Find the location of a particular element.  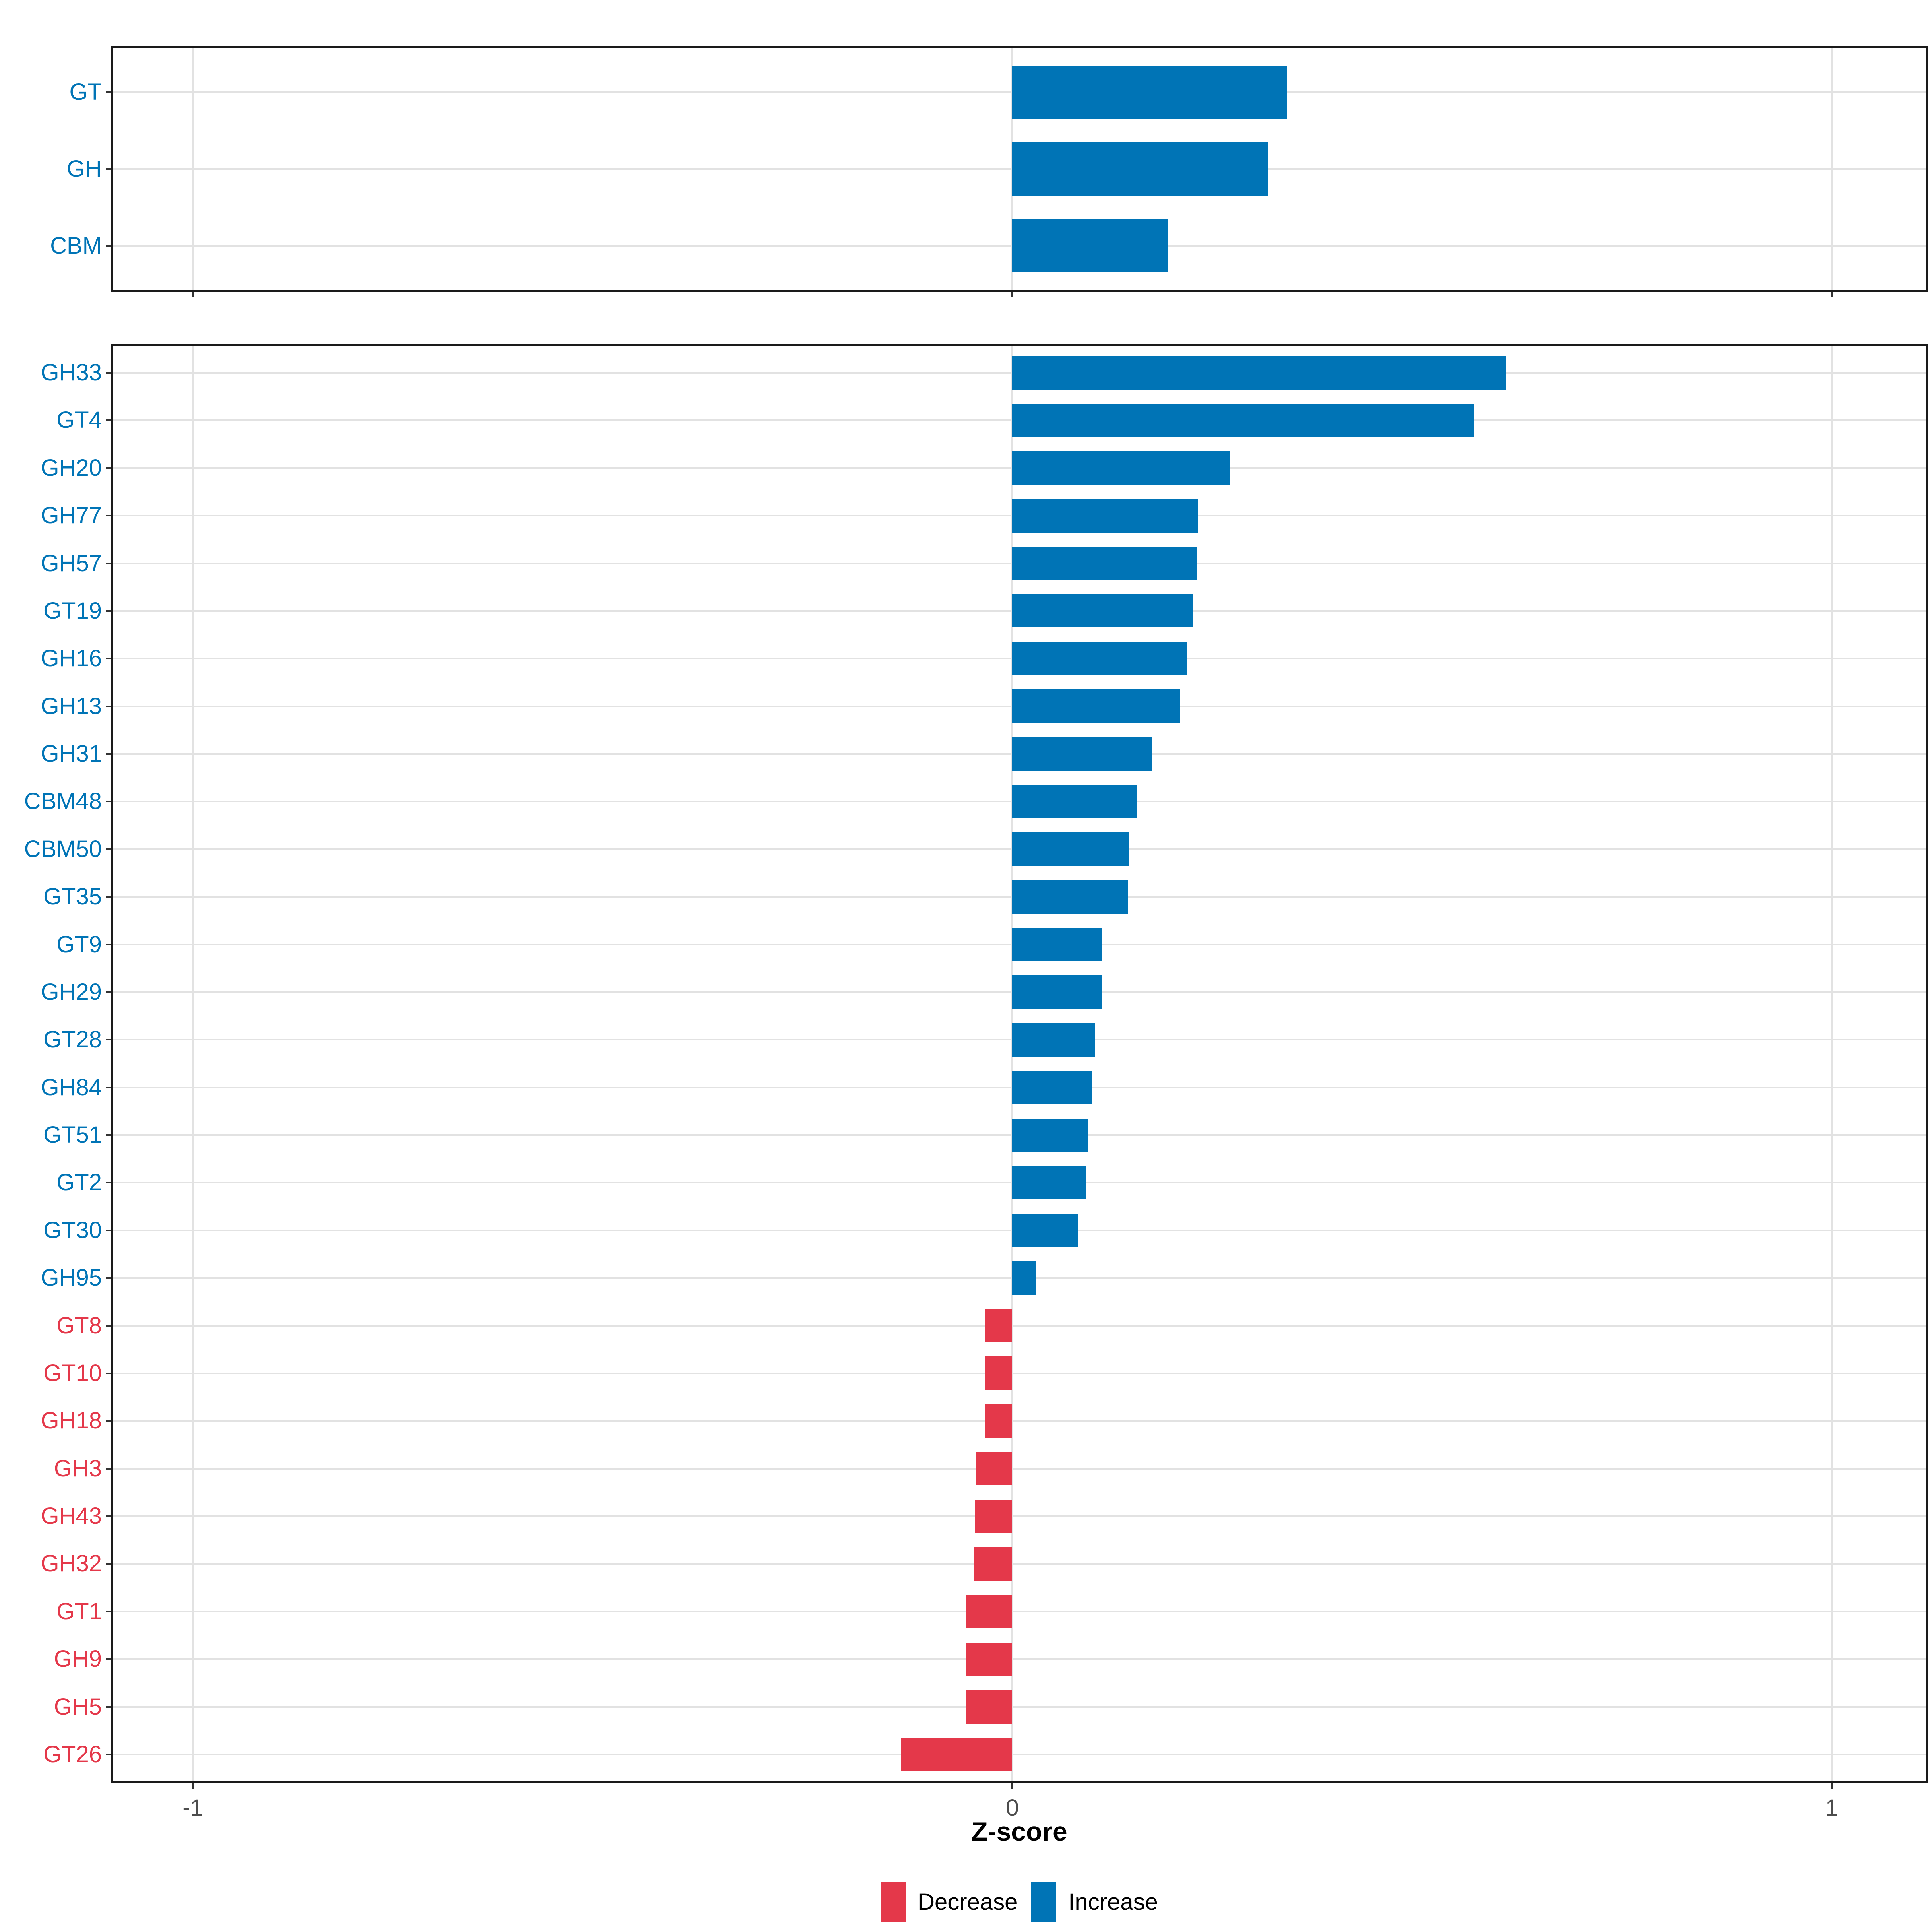

x-axis-tick-label: -1 is located at coordinates (192, 1808).